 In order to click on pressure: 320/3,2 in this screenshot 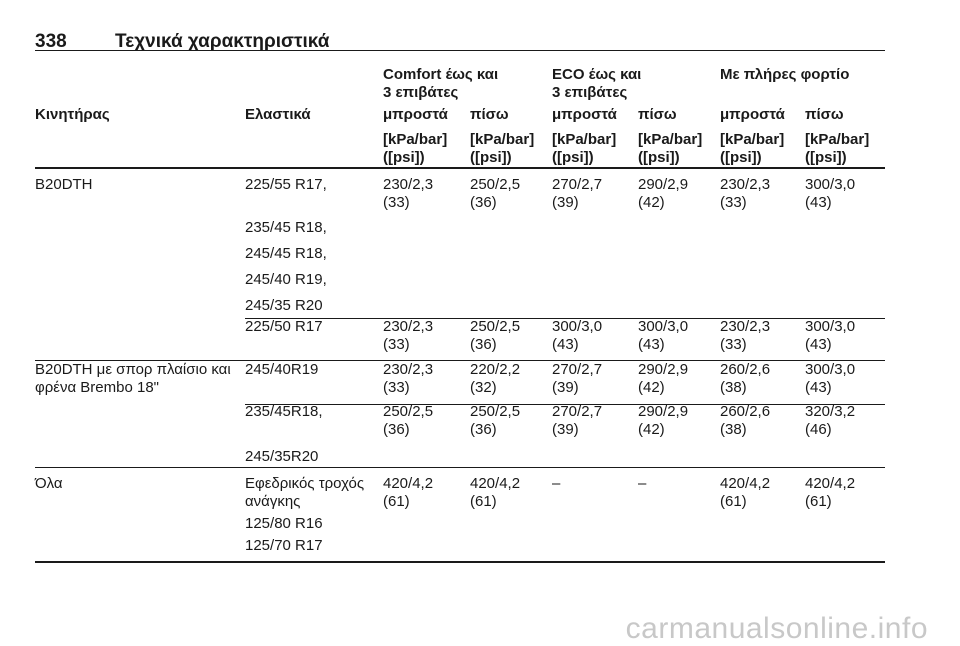, I will do `click(830, 411)`.